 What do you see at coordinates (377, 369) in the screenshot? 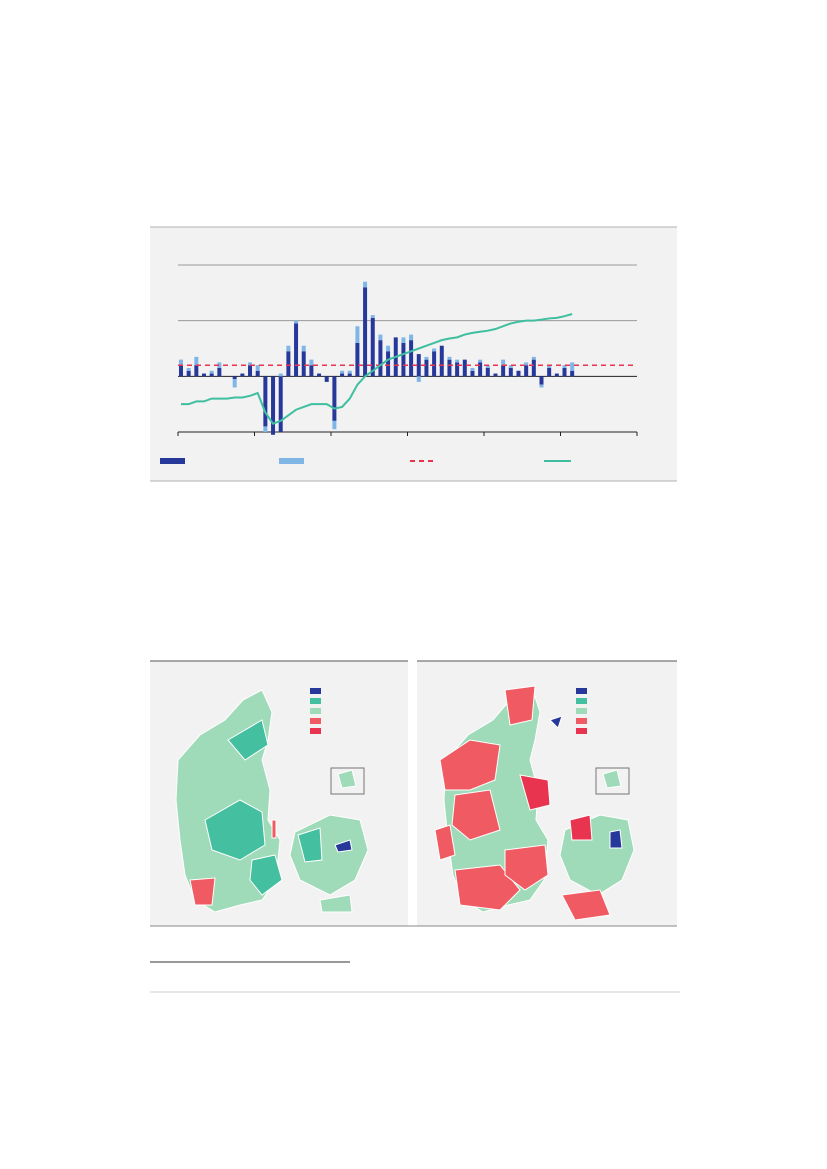
I see `line` at bounding box center [377, 369].